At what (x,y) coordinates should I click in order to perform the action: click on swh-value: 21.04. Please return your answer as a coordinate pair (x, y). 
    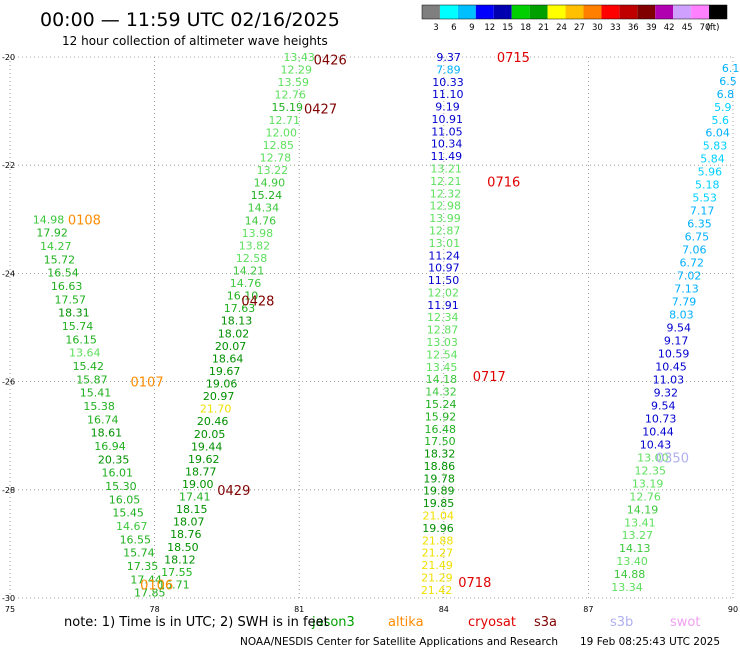
    Looking at the image, I should click on (439, 516).